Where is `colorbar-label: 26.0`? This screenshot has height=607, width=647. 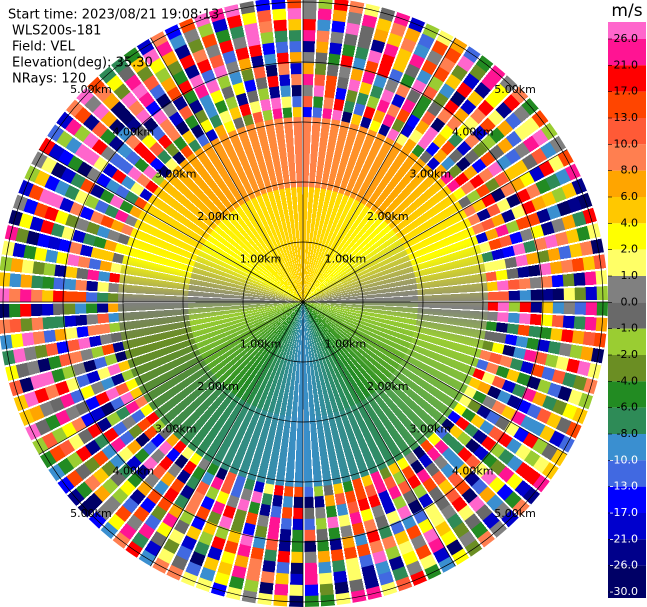
colorbar-label: 26.0 is located at coordinates (626, 38).